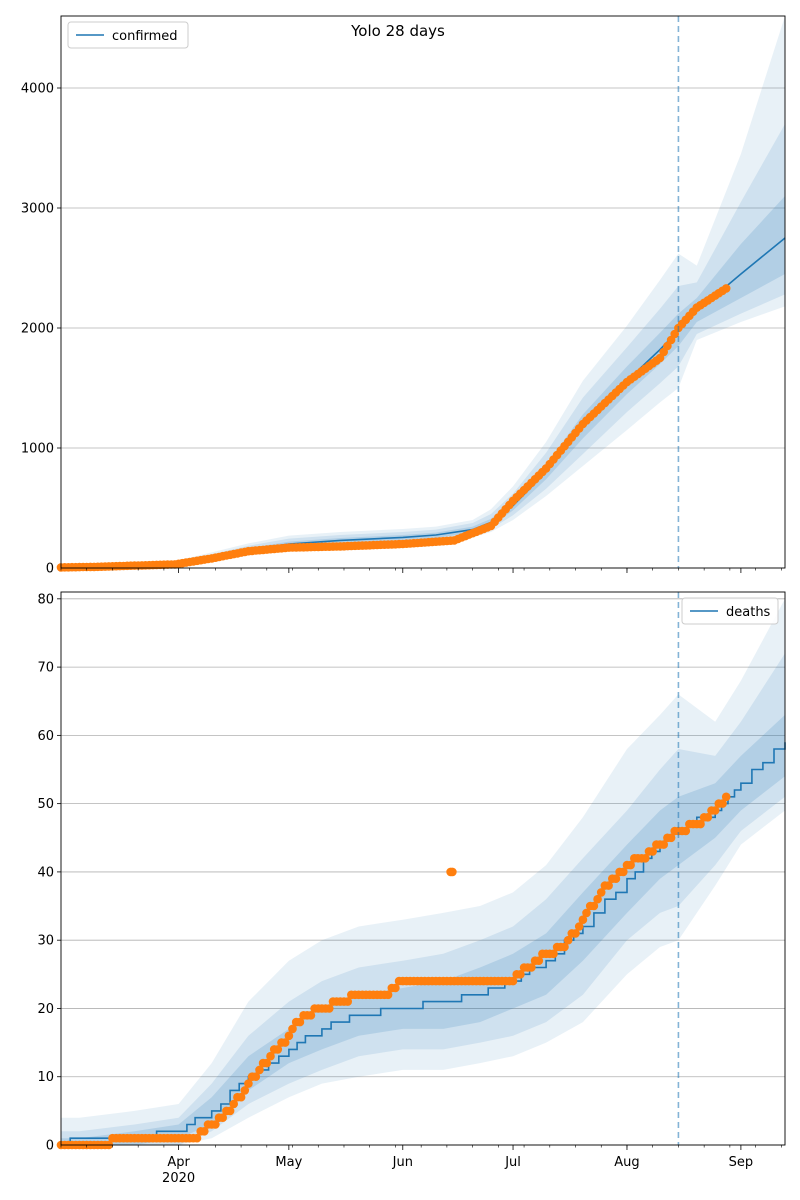  What do you see at coordinates (145, 36) in the screenshot?
I see `legend-label: confirmed` at bounding box center [145, 36].